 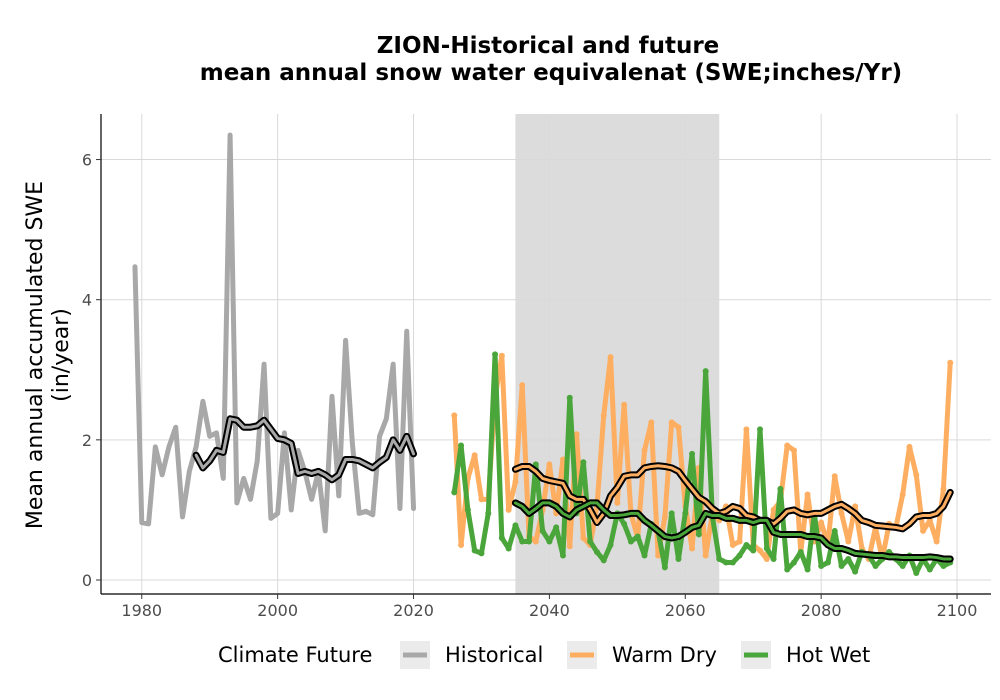 What do you see at coordinates (834, 476) in the screenshot?
I see `data-point-warm-dry-2082` at bounding box center [834, 476].